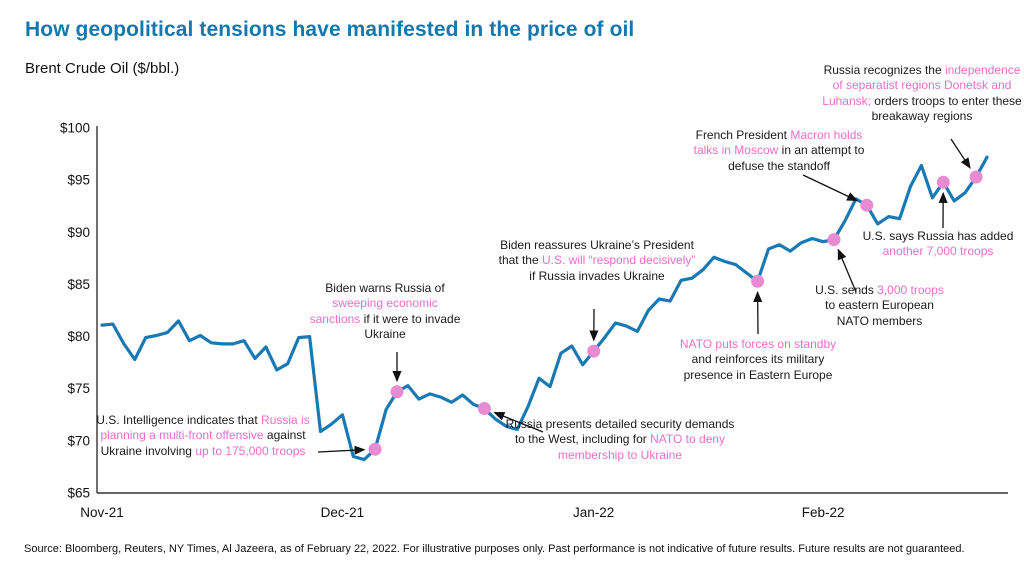 The image size is (1024, 576). Describe the element at coordinates (938, 236) in the screenshot. I see `annotation-text: U.S. says Russia has added` at that location.